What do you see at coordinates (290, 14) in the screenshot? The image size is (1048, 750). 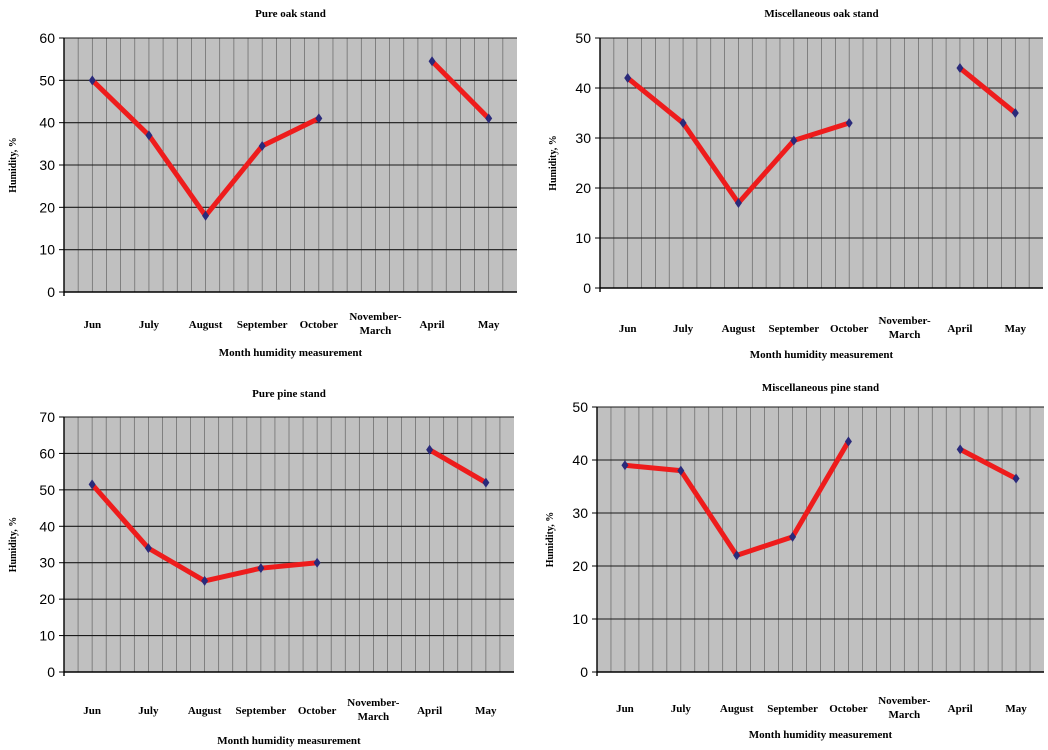 I see `chart-title: Pure oak stand` at bounding box center [290, 14].